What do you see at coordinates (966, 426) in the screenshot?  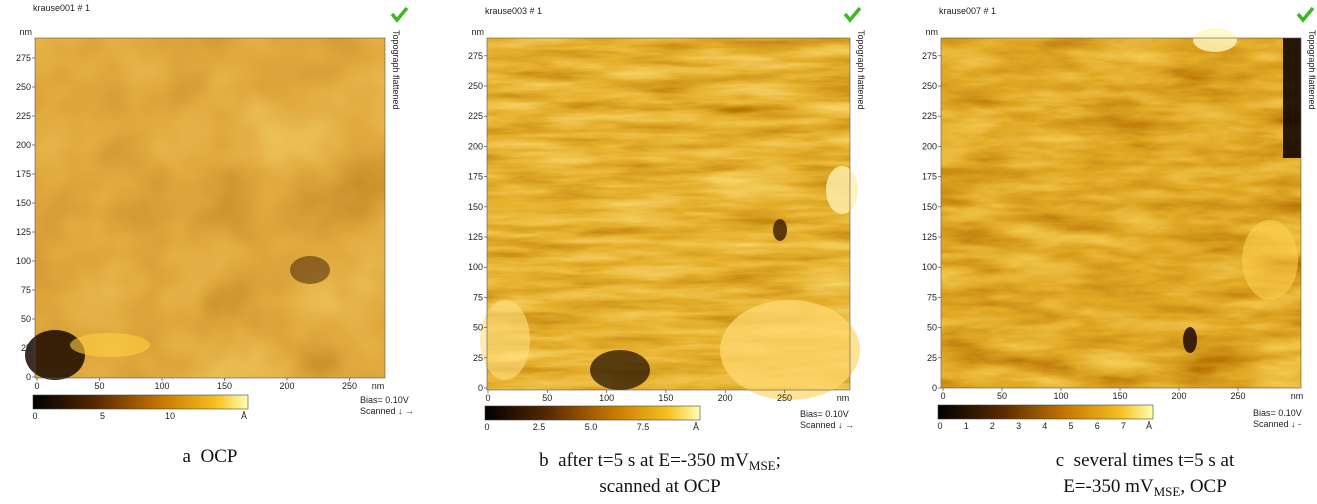 I see `colorbar-tick-label: 1` at bounding box center [966, 426].